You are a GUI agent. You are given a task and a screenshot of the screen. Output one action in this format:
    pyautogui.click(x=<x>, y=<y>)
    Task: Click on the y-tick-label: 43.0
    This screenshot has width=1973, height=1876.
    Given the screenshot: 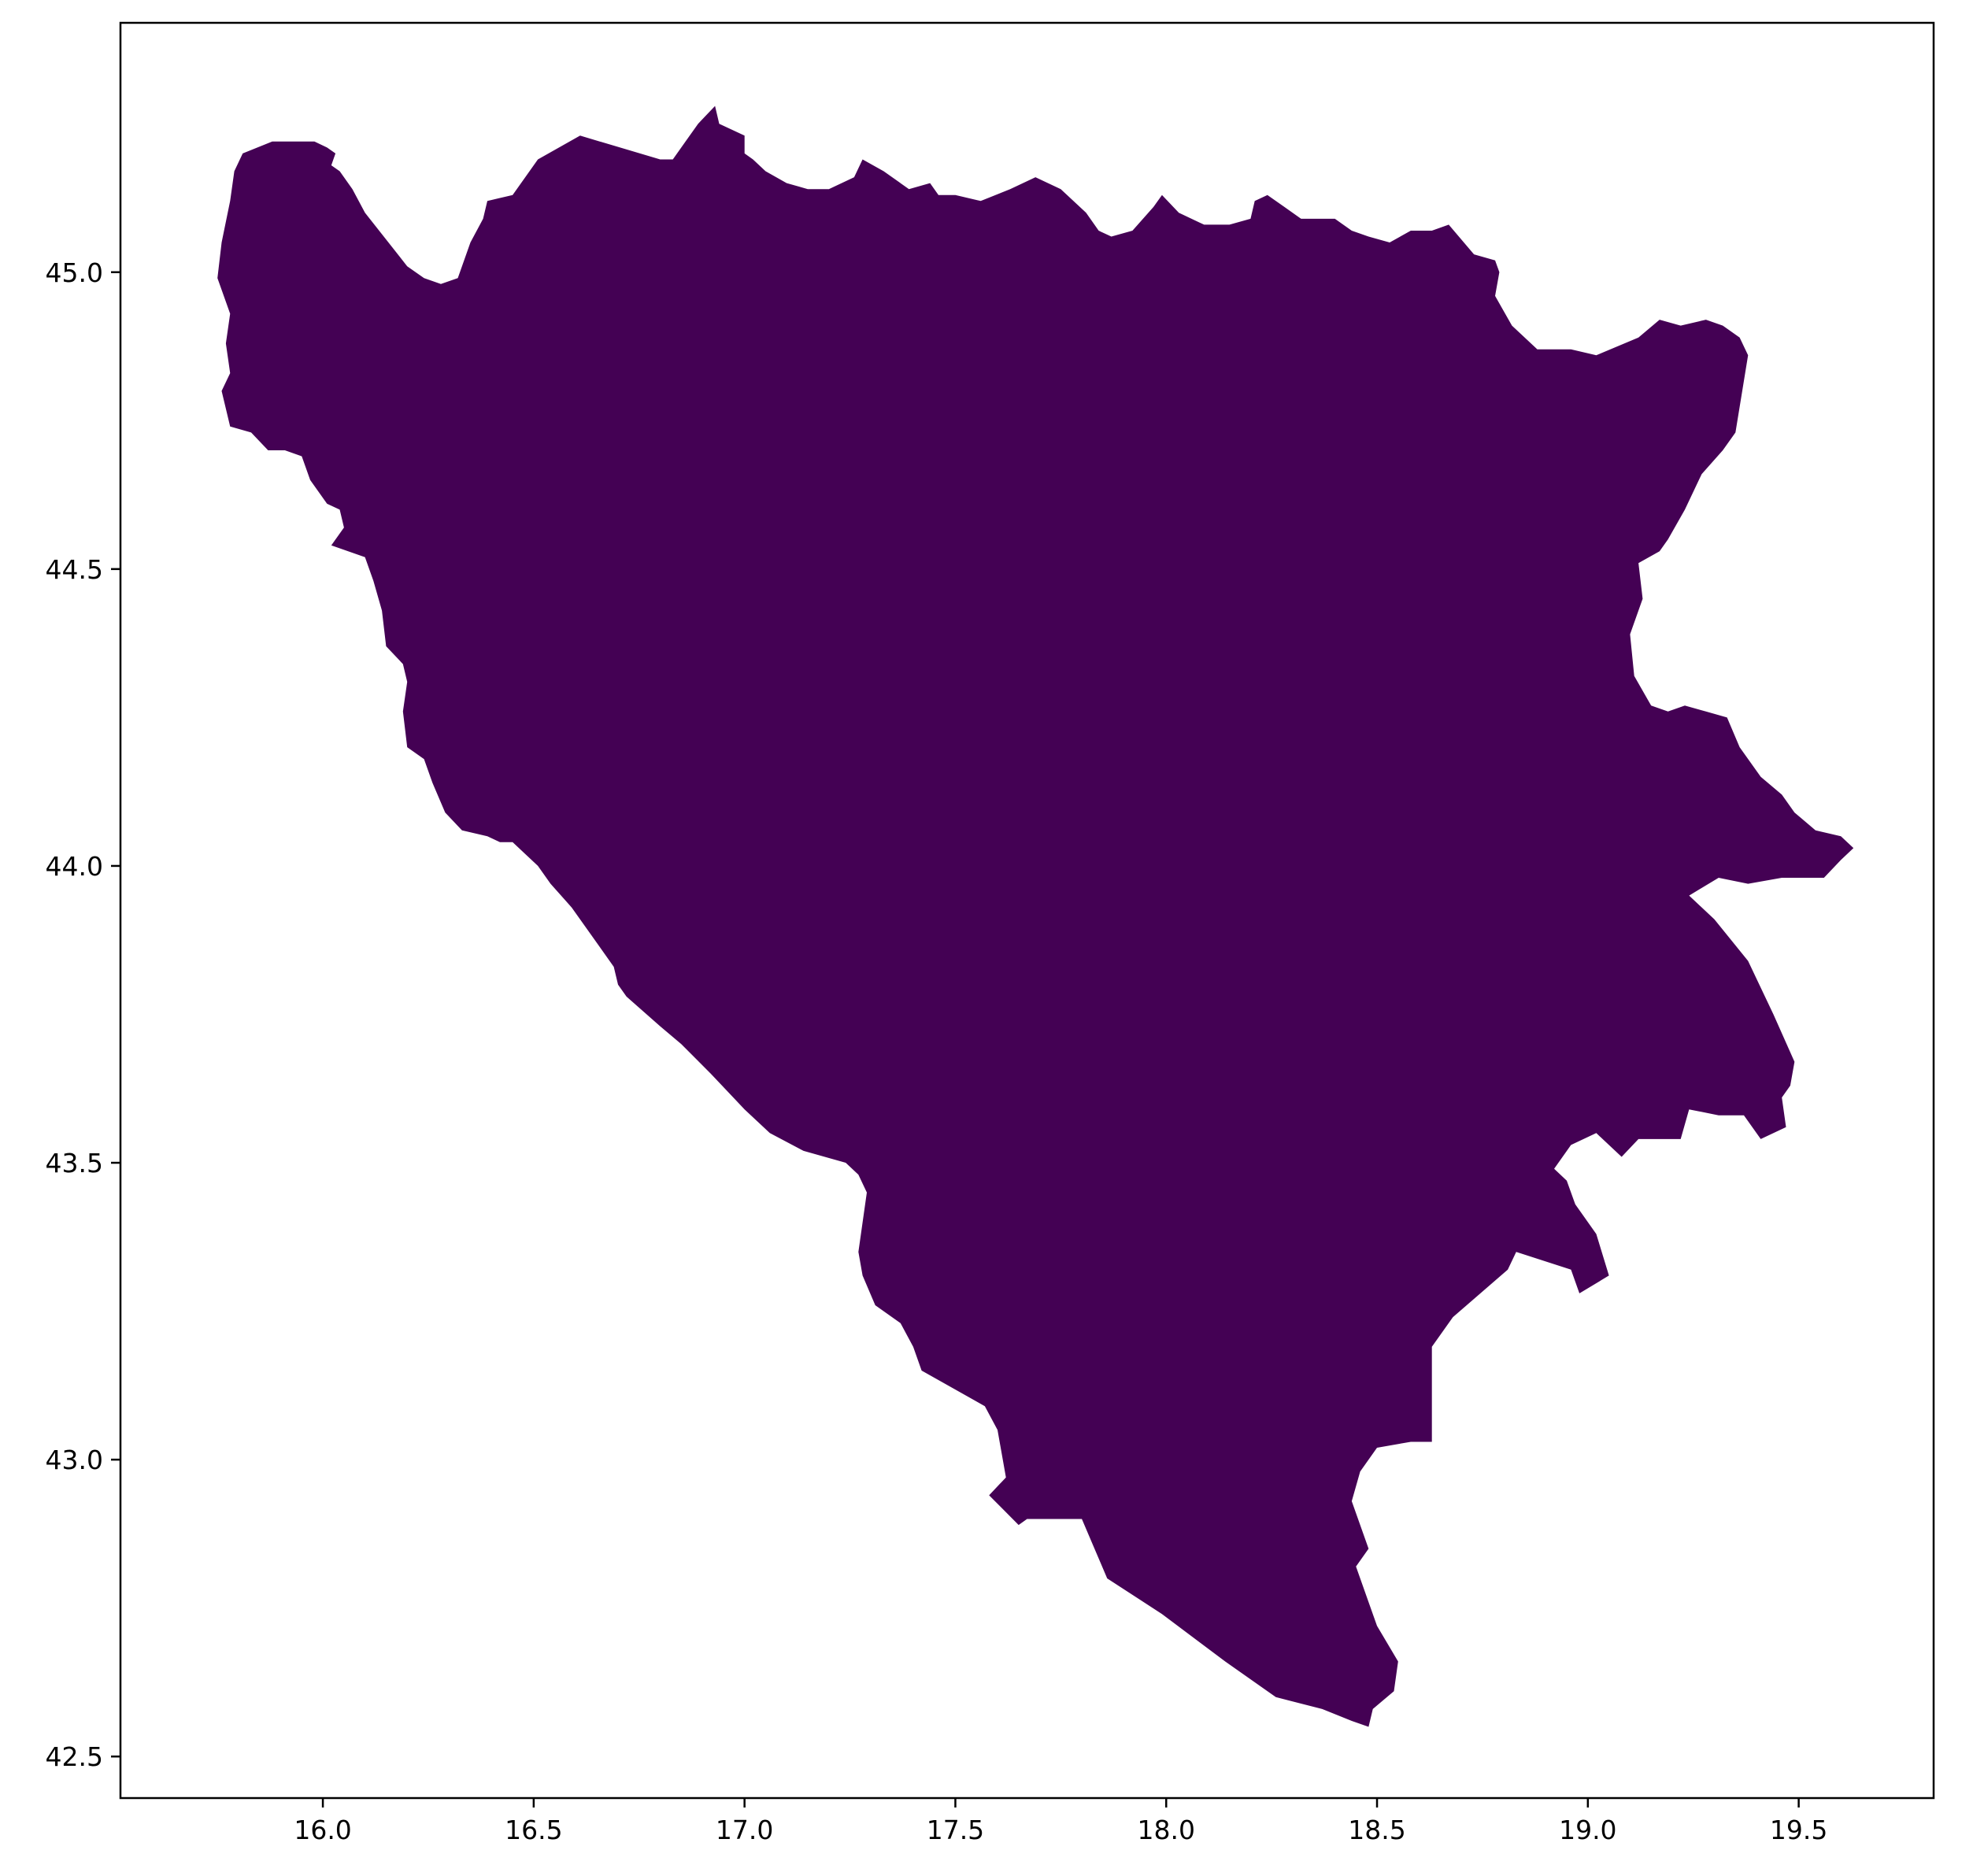 What is the action you would take?
    pyautogui.click(x=74, y=1460)
    